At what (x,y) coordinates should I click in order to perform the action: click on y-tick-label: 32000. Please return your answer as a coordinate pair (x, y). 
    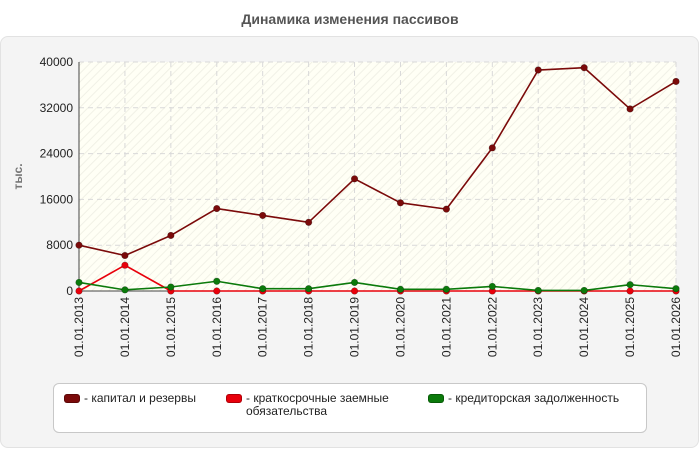
    Looking at the image, I should click on (57, 108).